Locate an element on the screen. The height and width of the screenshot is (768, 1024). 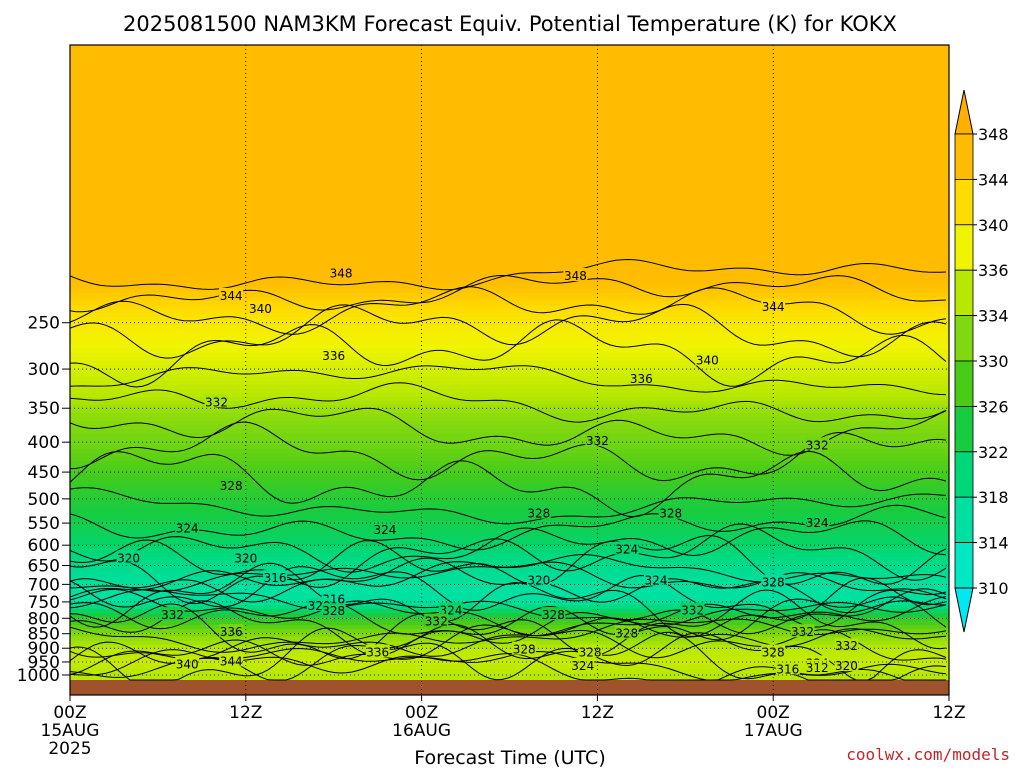
y-tick-label: 850 is located at coordinates (44, 635).